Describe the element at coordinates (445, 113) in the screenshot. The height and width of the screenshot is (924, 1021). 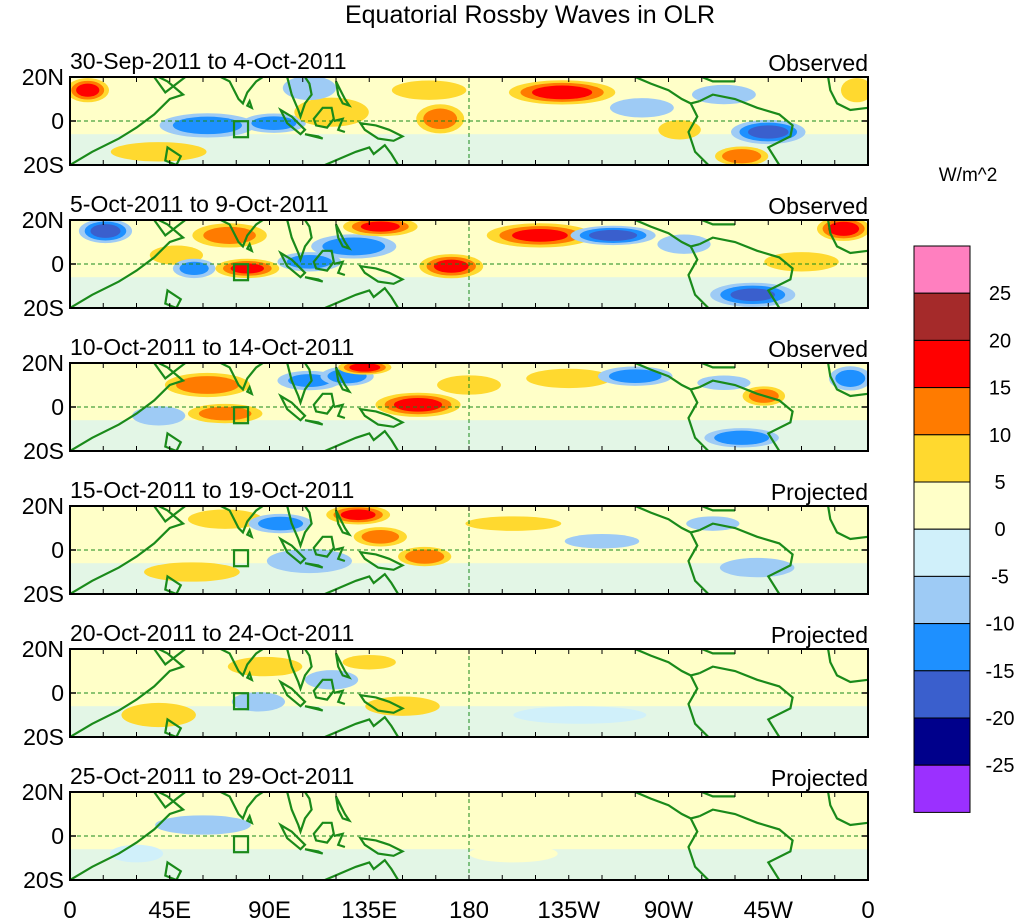
I see `panel-1: 20N 0 20S 30-Sep-2011 to 4-Oct-2011 Observed` at that location.